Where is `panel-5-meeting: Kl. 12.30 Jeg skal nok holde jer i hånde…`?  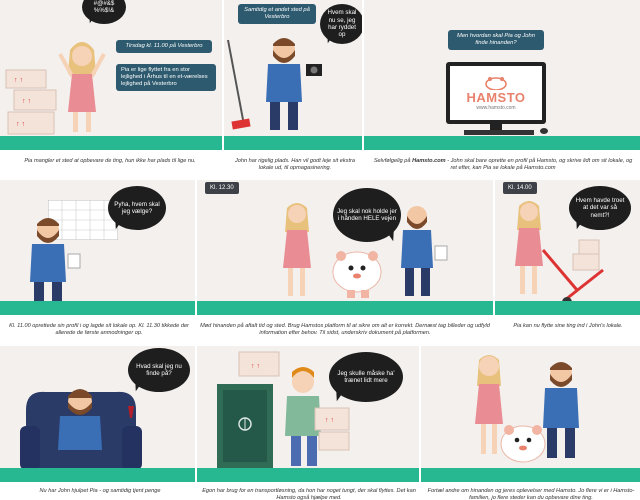 panel-5-meeting: Kl. 12.30 Jeg skal nok holde jer i hånde… is located at coordinates (345, 247).